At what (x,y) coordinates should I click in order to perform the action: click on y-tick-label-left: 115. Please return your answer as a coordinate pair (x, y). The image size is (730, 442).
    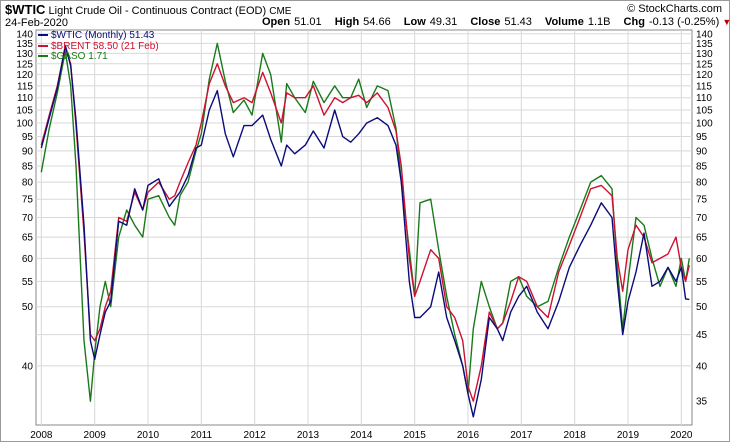
    Looking at the image, I should click on (25, 86).